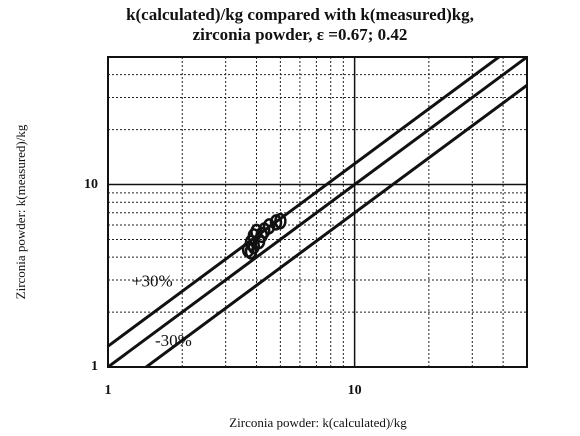  I want to click on x-axis-label: Zirconia powder: k(calculated)/kg, so click(318, 422).